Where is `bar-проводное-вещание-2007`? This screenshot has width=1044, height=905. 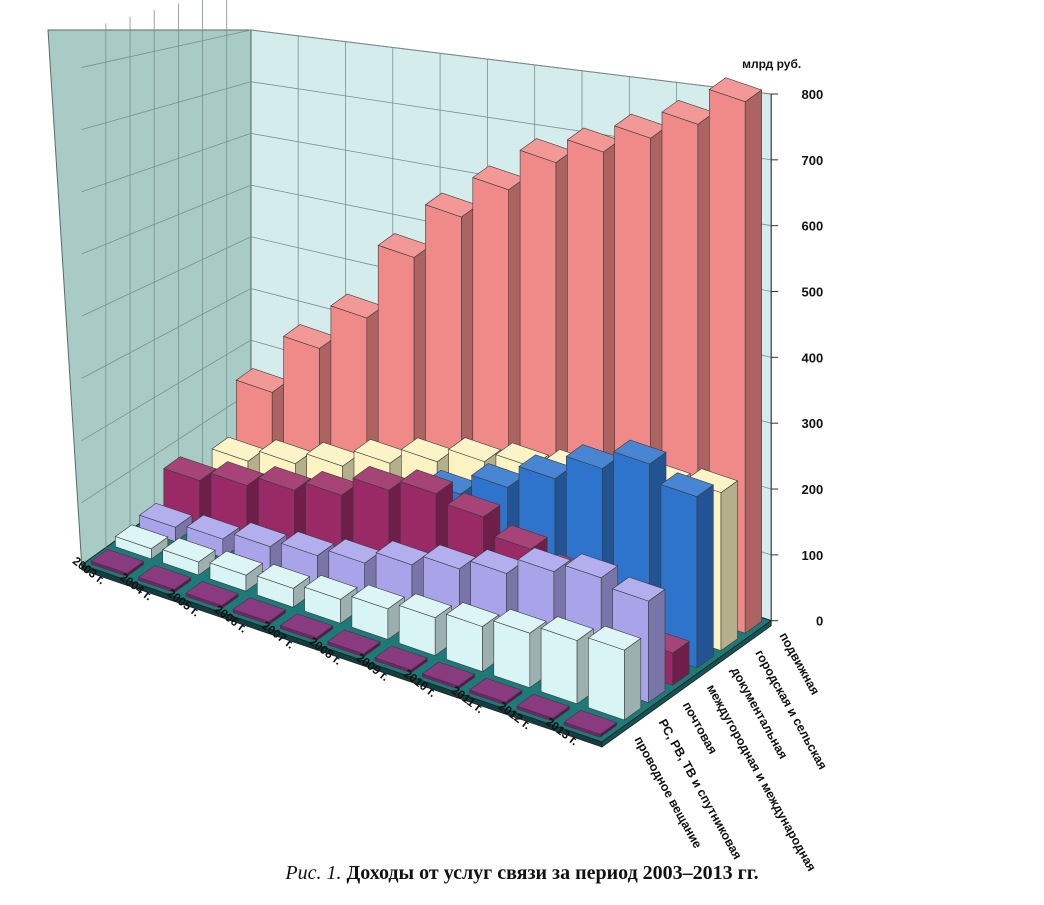 bar-проводное-вещание-2007 is located at coordinates (306, 627).